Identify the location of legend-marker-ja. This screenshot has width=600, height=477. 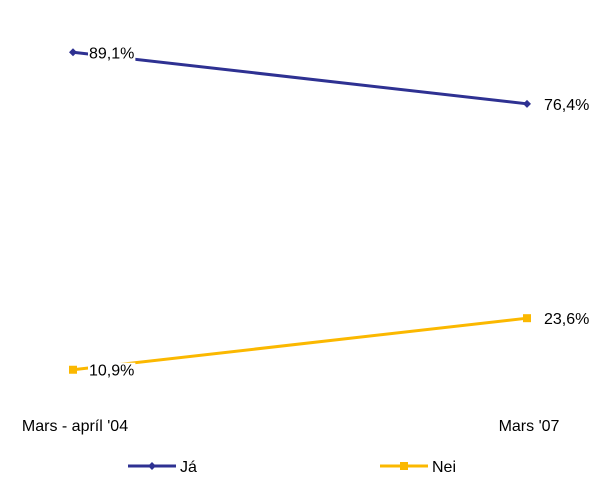
(152, 466).